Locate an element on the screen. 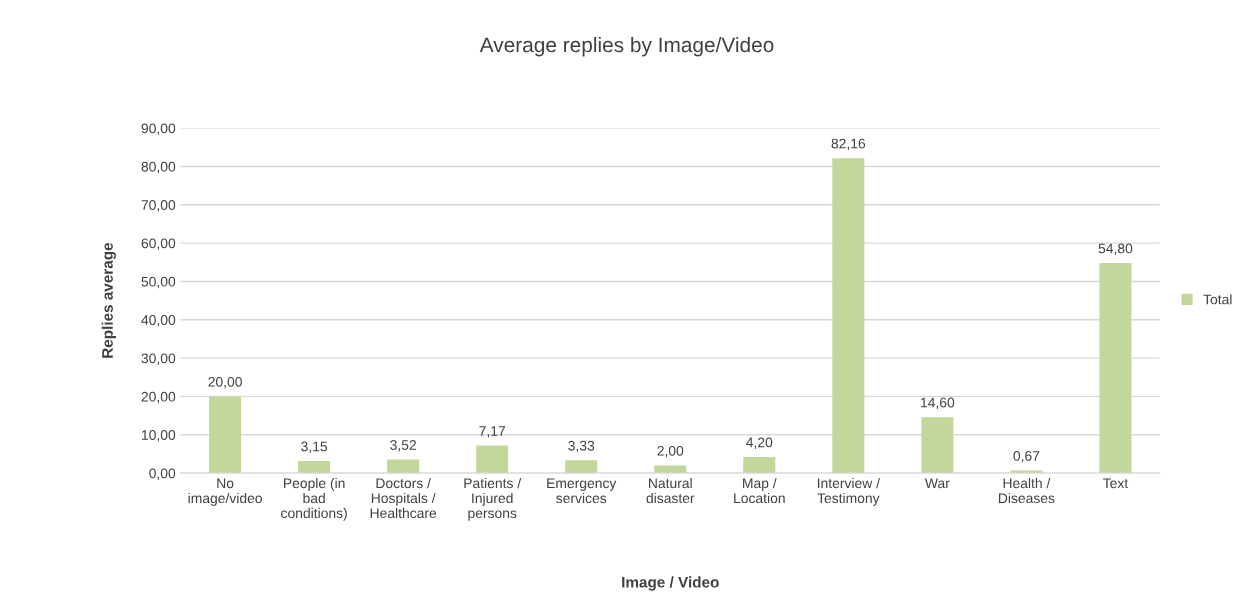  x-tick-label: Patients / Injured persons is located at coordinates (493, 499).